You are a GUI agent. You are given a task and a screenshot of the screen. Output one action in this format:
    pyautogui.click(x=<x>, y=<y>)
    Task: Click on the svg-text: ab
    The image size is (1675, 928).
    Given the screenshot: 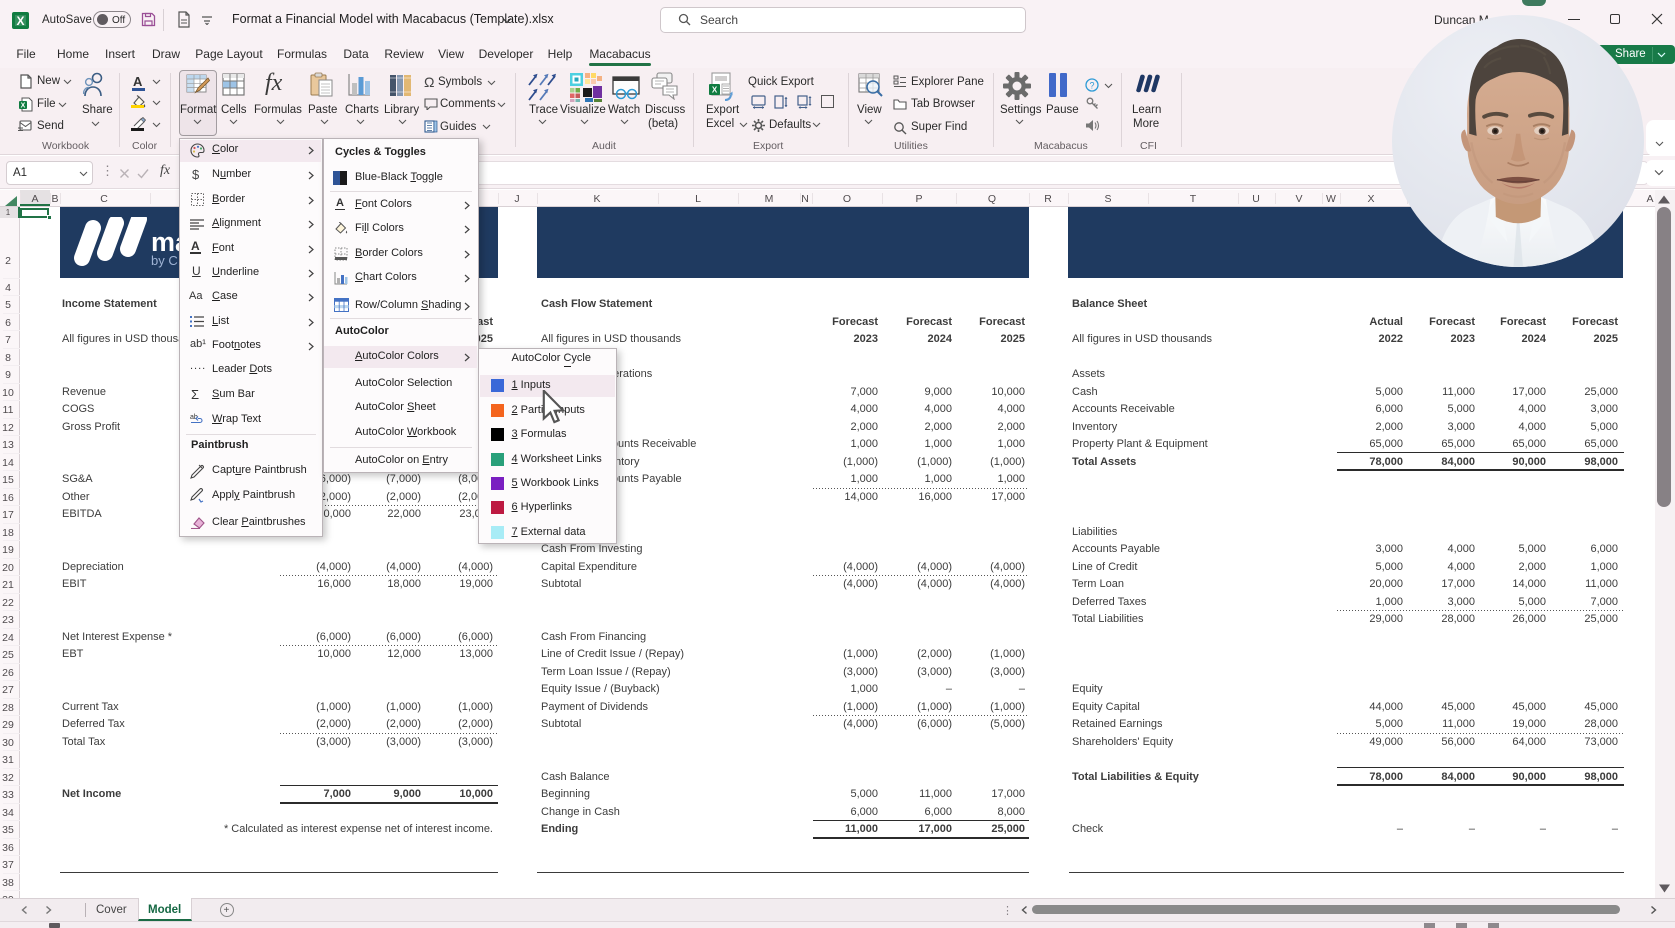 What is the action you would take?
    pyautogui.click(x=194, y=417)
    